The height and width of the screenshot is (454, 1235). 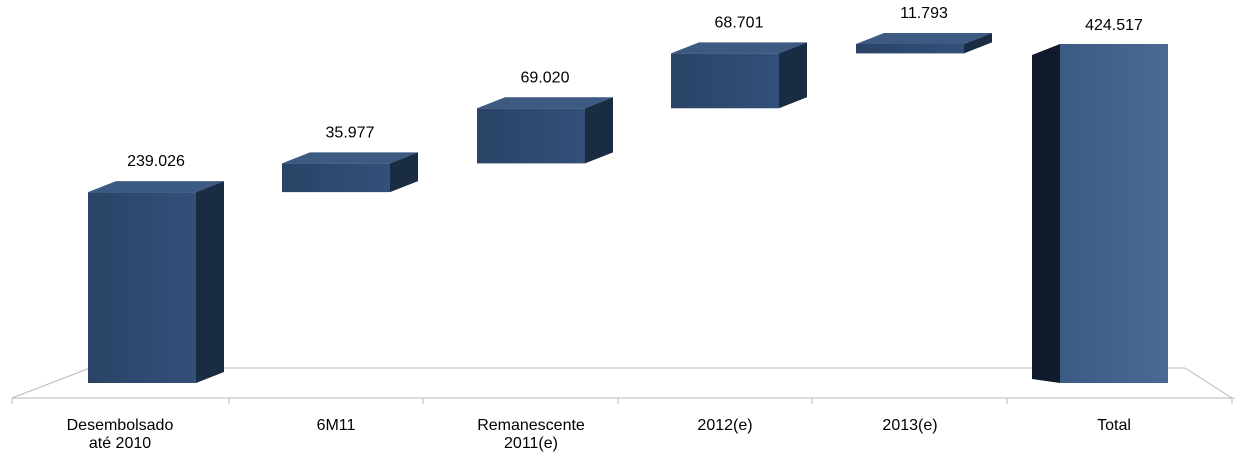 I want to click on value-label: 11.793, so click(x=924, y=13).